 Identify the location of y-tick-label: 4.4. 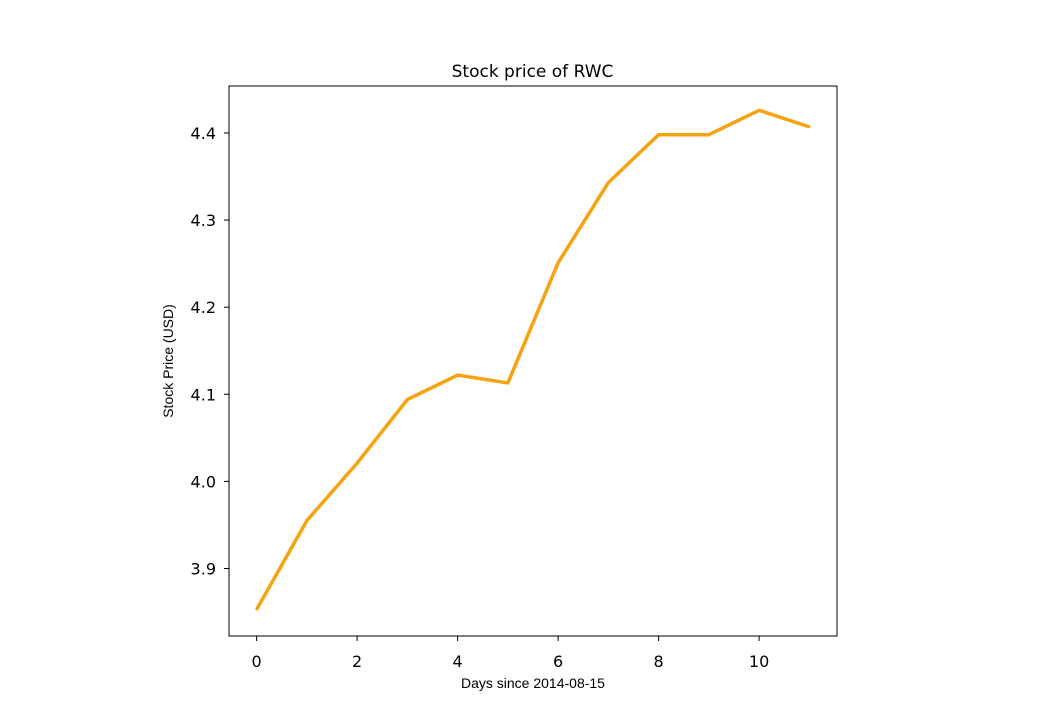
(203, 133).